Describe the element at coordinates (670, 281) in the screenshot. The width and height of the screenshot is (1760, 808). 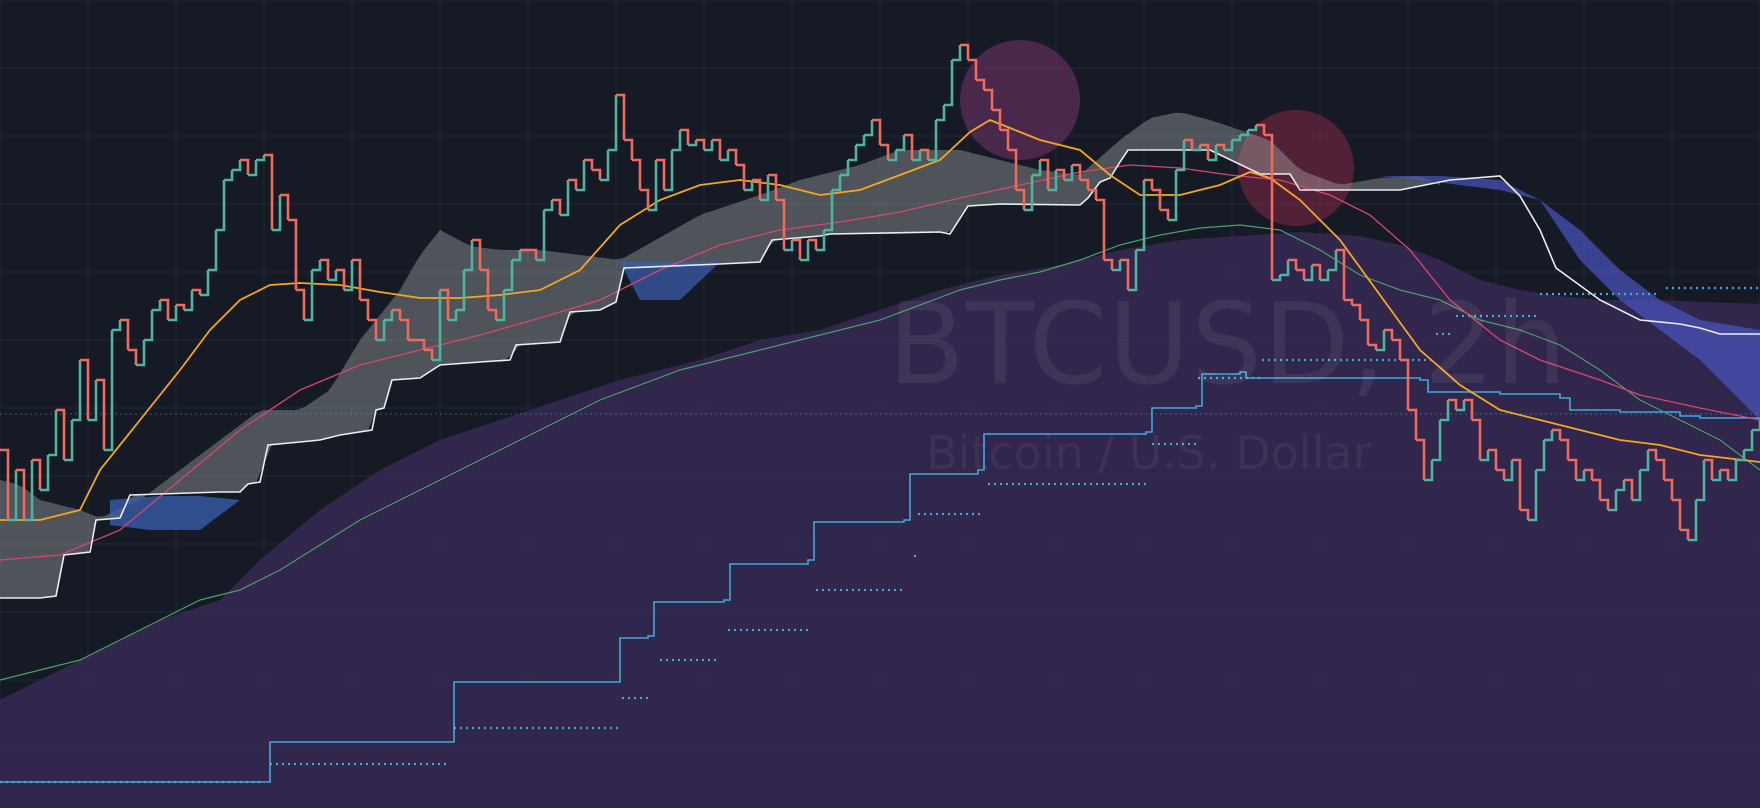
I see `cloud-blue-mid` at that location.